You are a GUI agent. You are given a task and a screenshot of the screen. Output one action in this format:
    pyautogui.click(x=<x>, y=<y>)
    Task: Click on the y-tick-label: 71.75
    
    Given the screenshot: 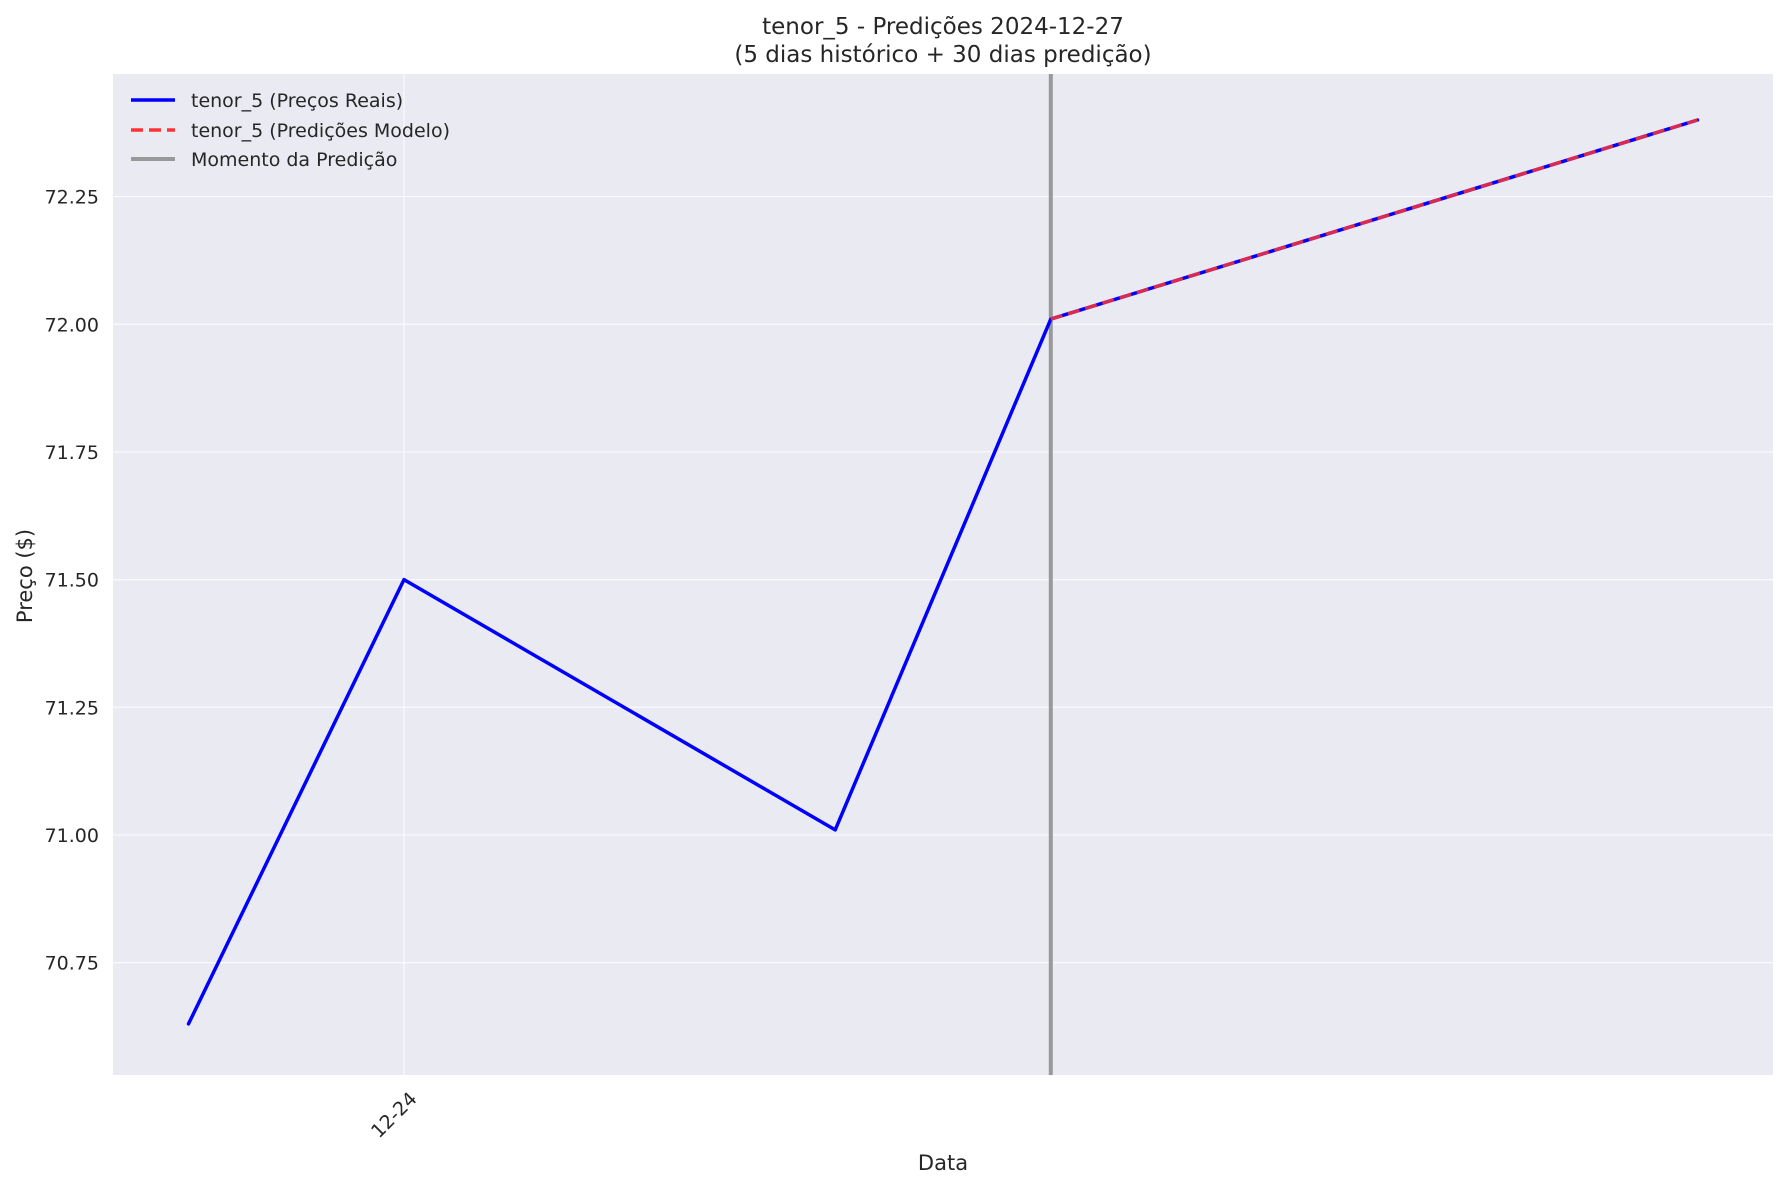 What is the action you would take?
    pyautogui.click(x=72, y=453)
    